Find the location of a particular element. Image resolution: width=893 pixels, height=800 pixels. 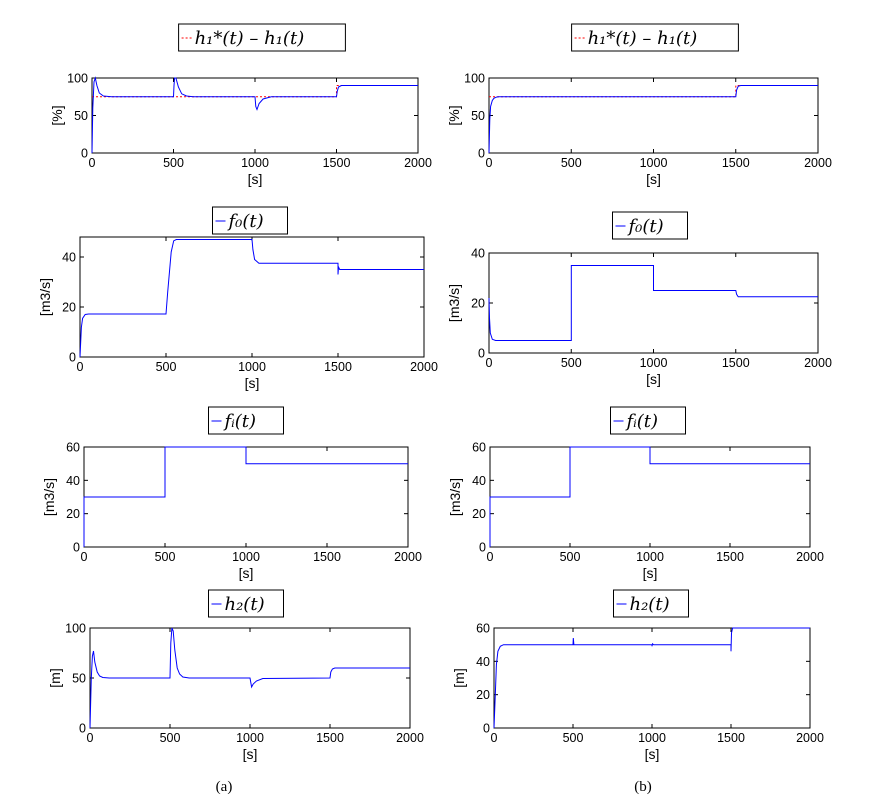

legend: fᵢ(t) is located at coordinates (648, 420).